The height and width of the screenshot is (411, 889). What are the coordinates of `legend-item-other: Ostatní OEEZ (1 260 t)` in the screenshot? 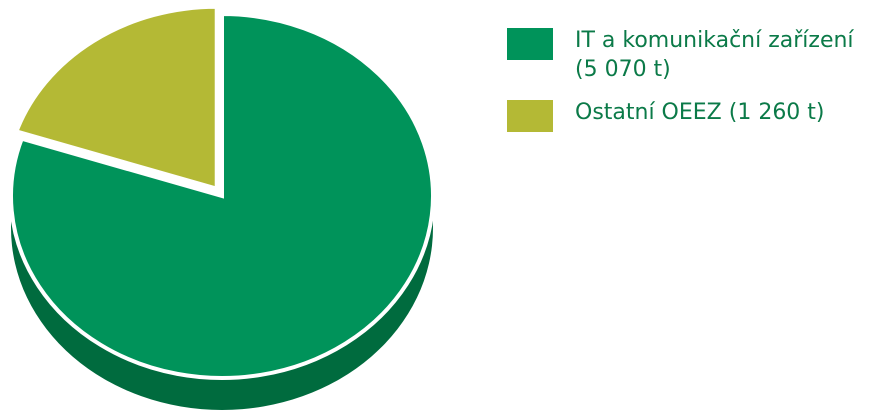 It's located at (697, 115).